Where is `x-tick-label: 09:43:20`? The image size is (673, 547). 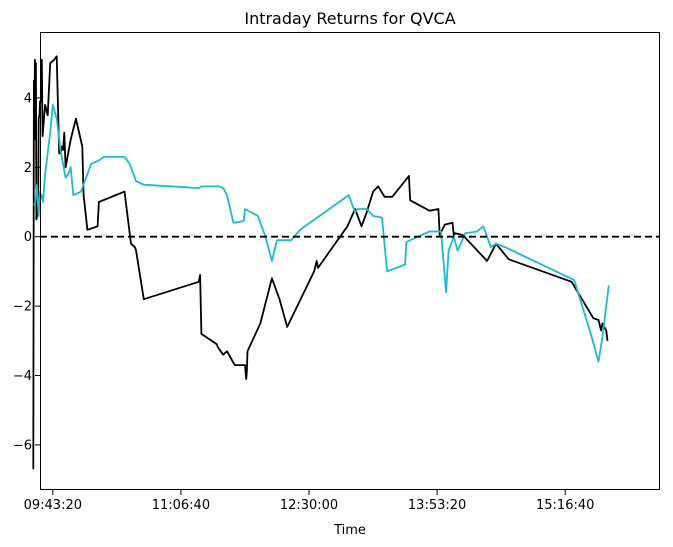 x-tick-label: 09:43:20 is located at coordinates (53, 505).